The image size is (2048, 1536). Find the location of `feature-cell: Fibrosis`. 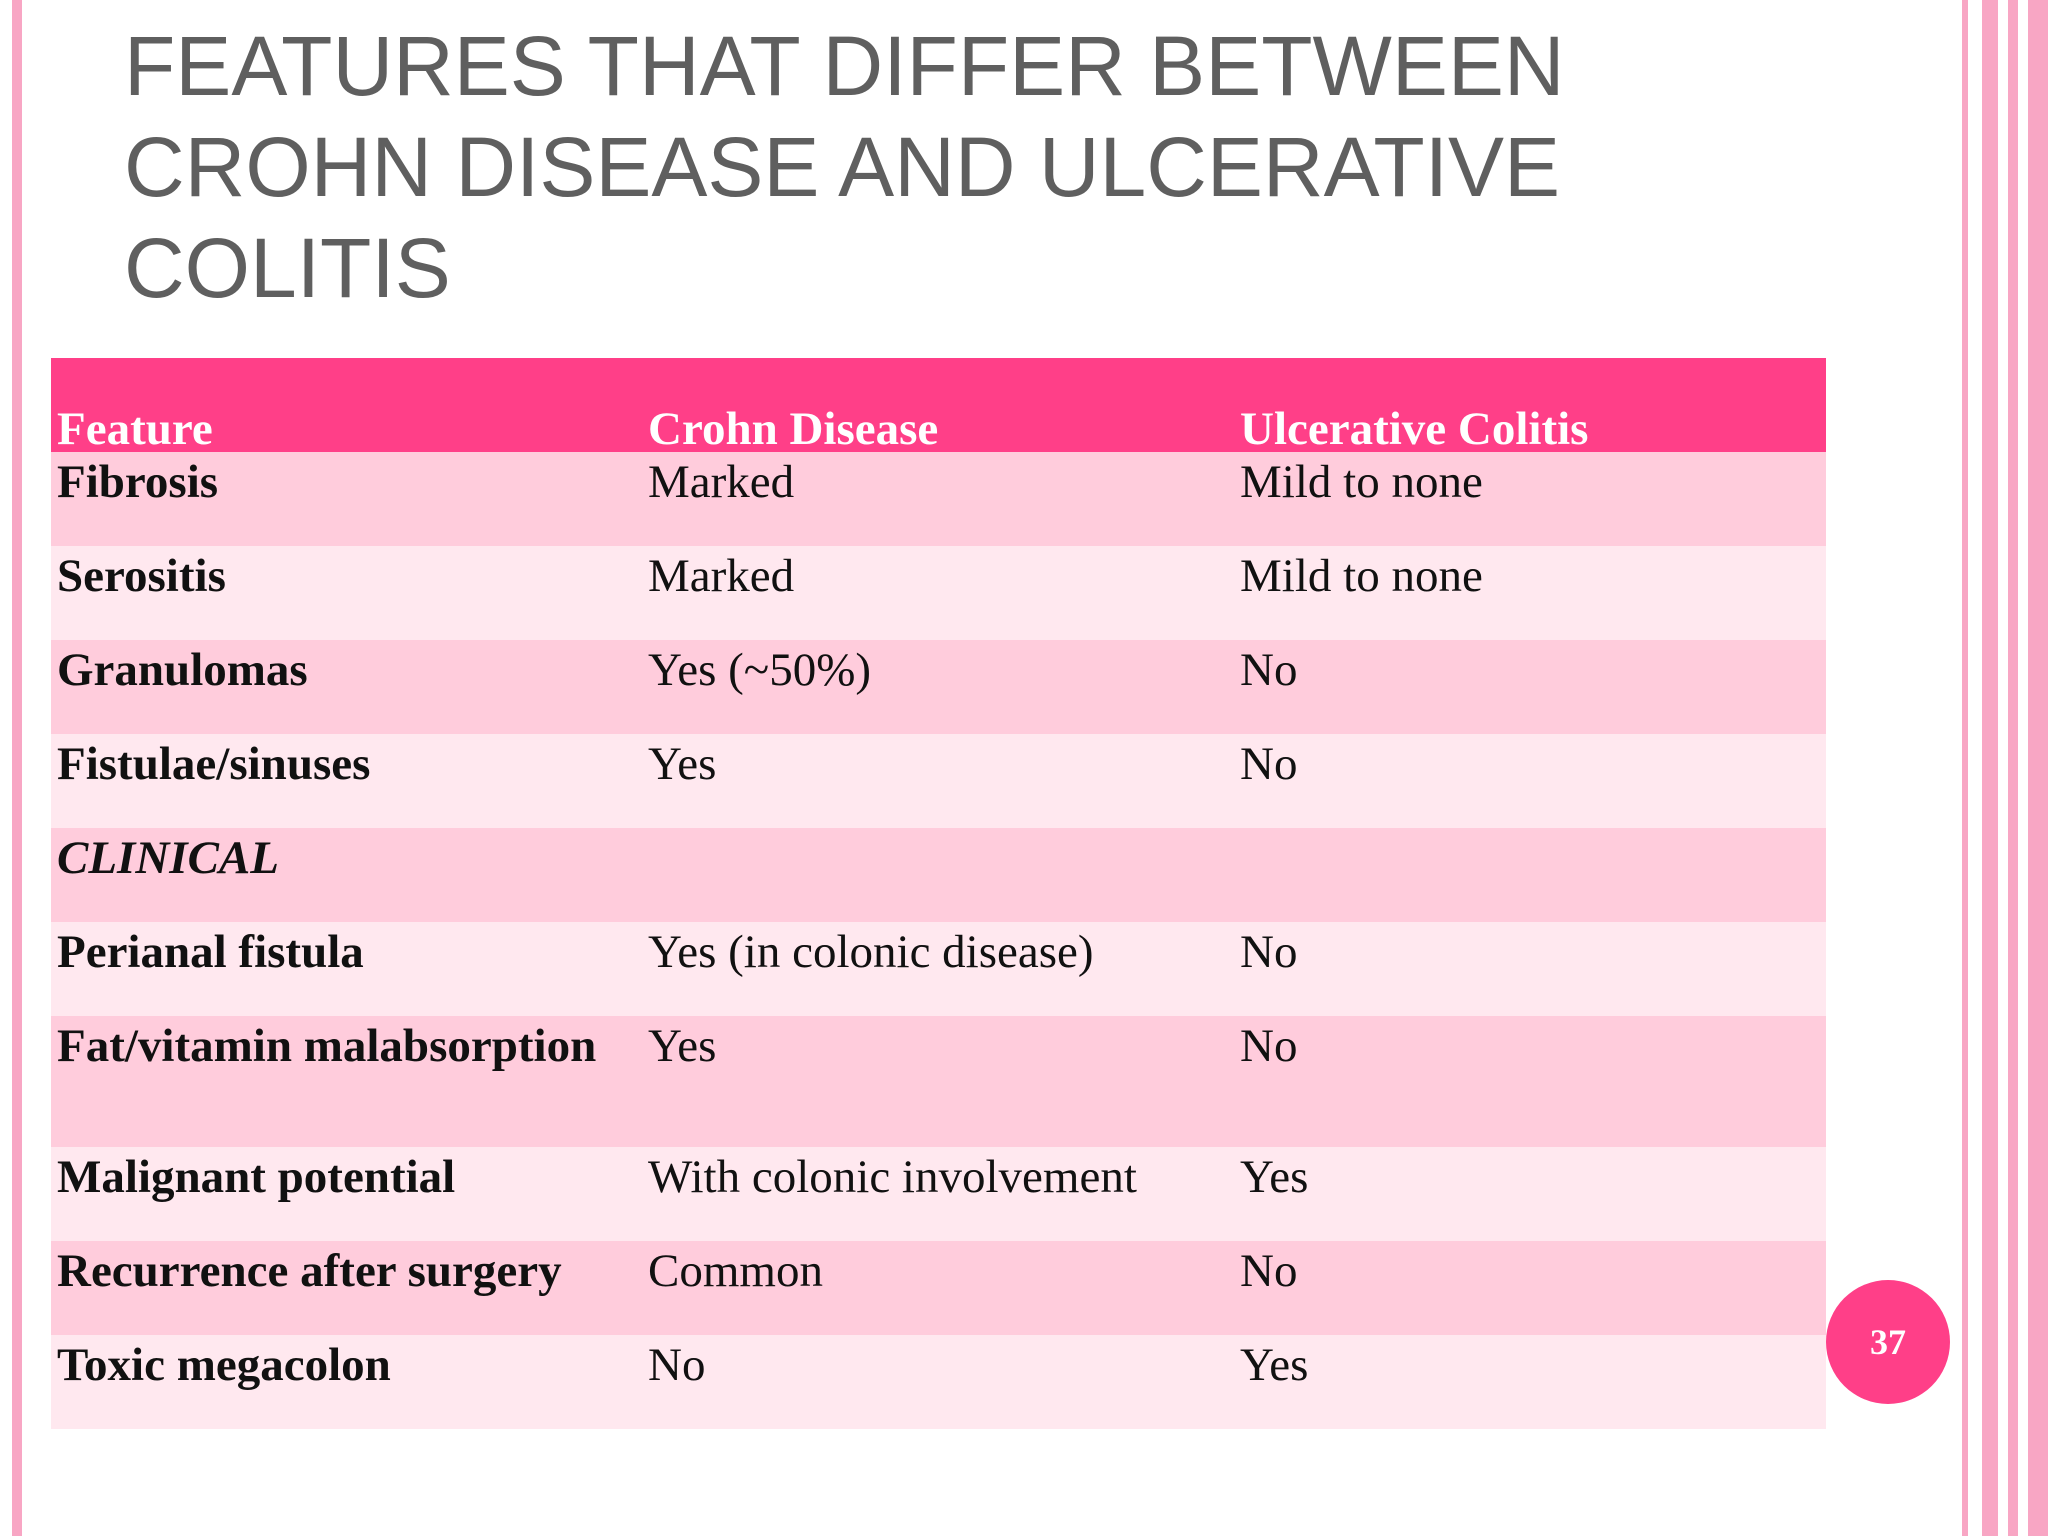

feature-cell: Fibrosis is located at coordinates (346, 499).